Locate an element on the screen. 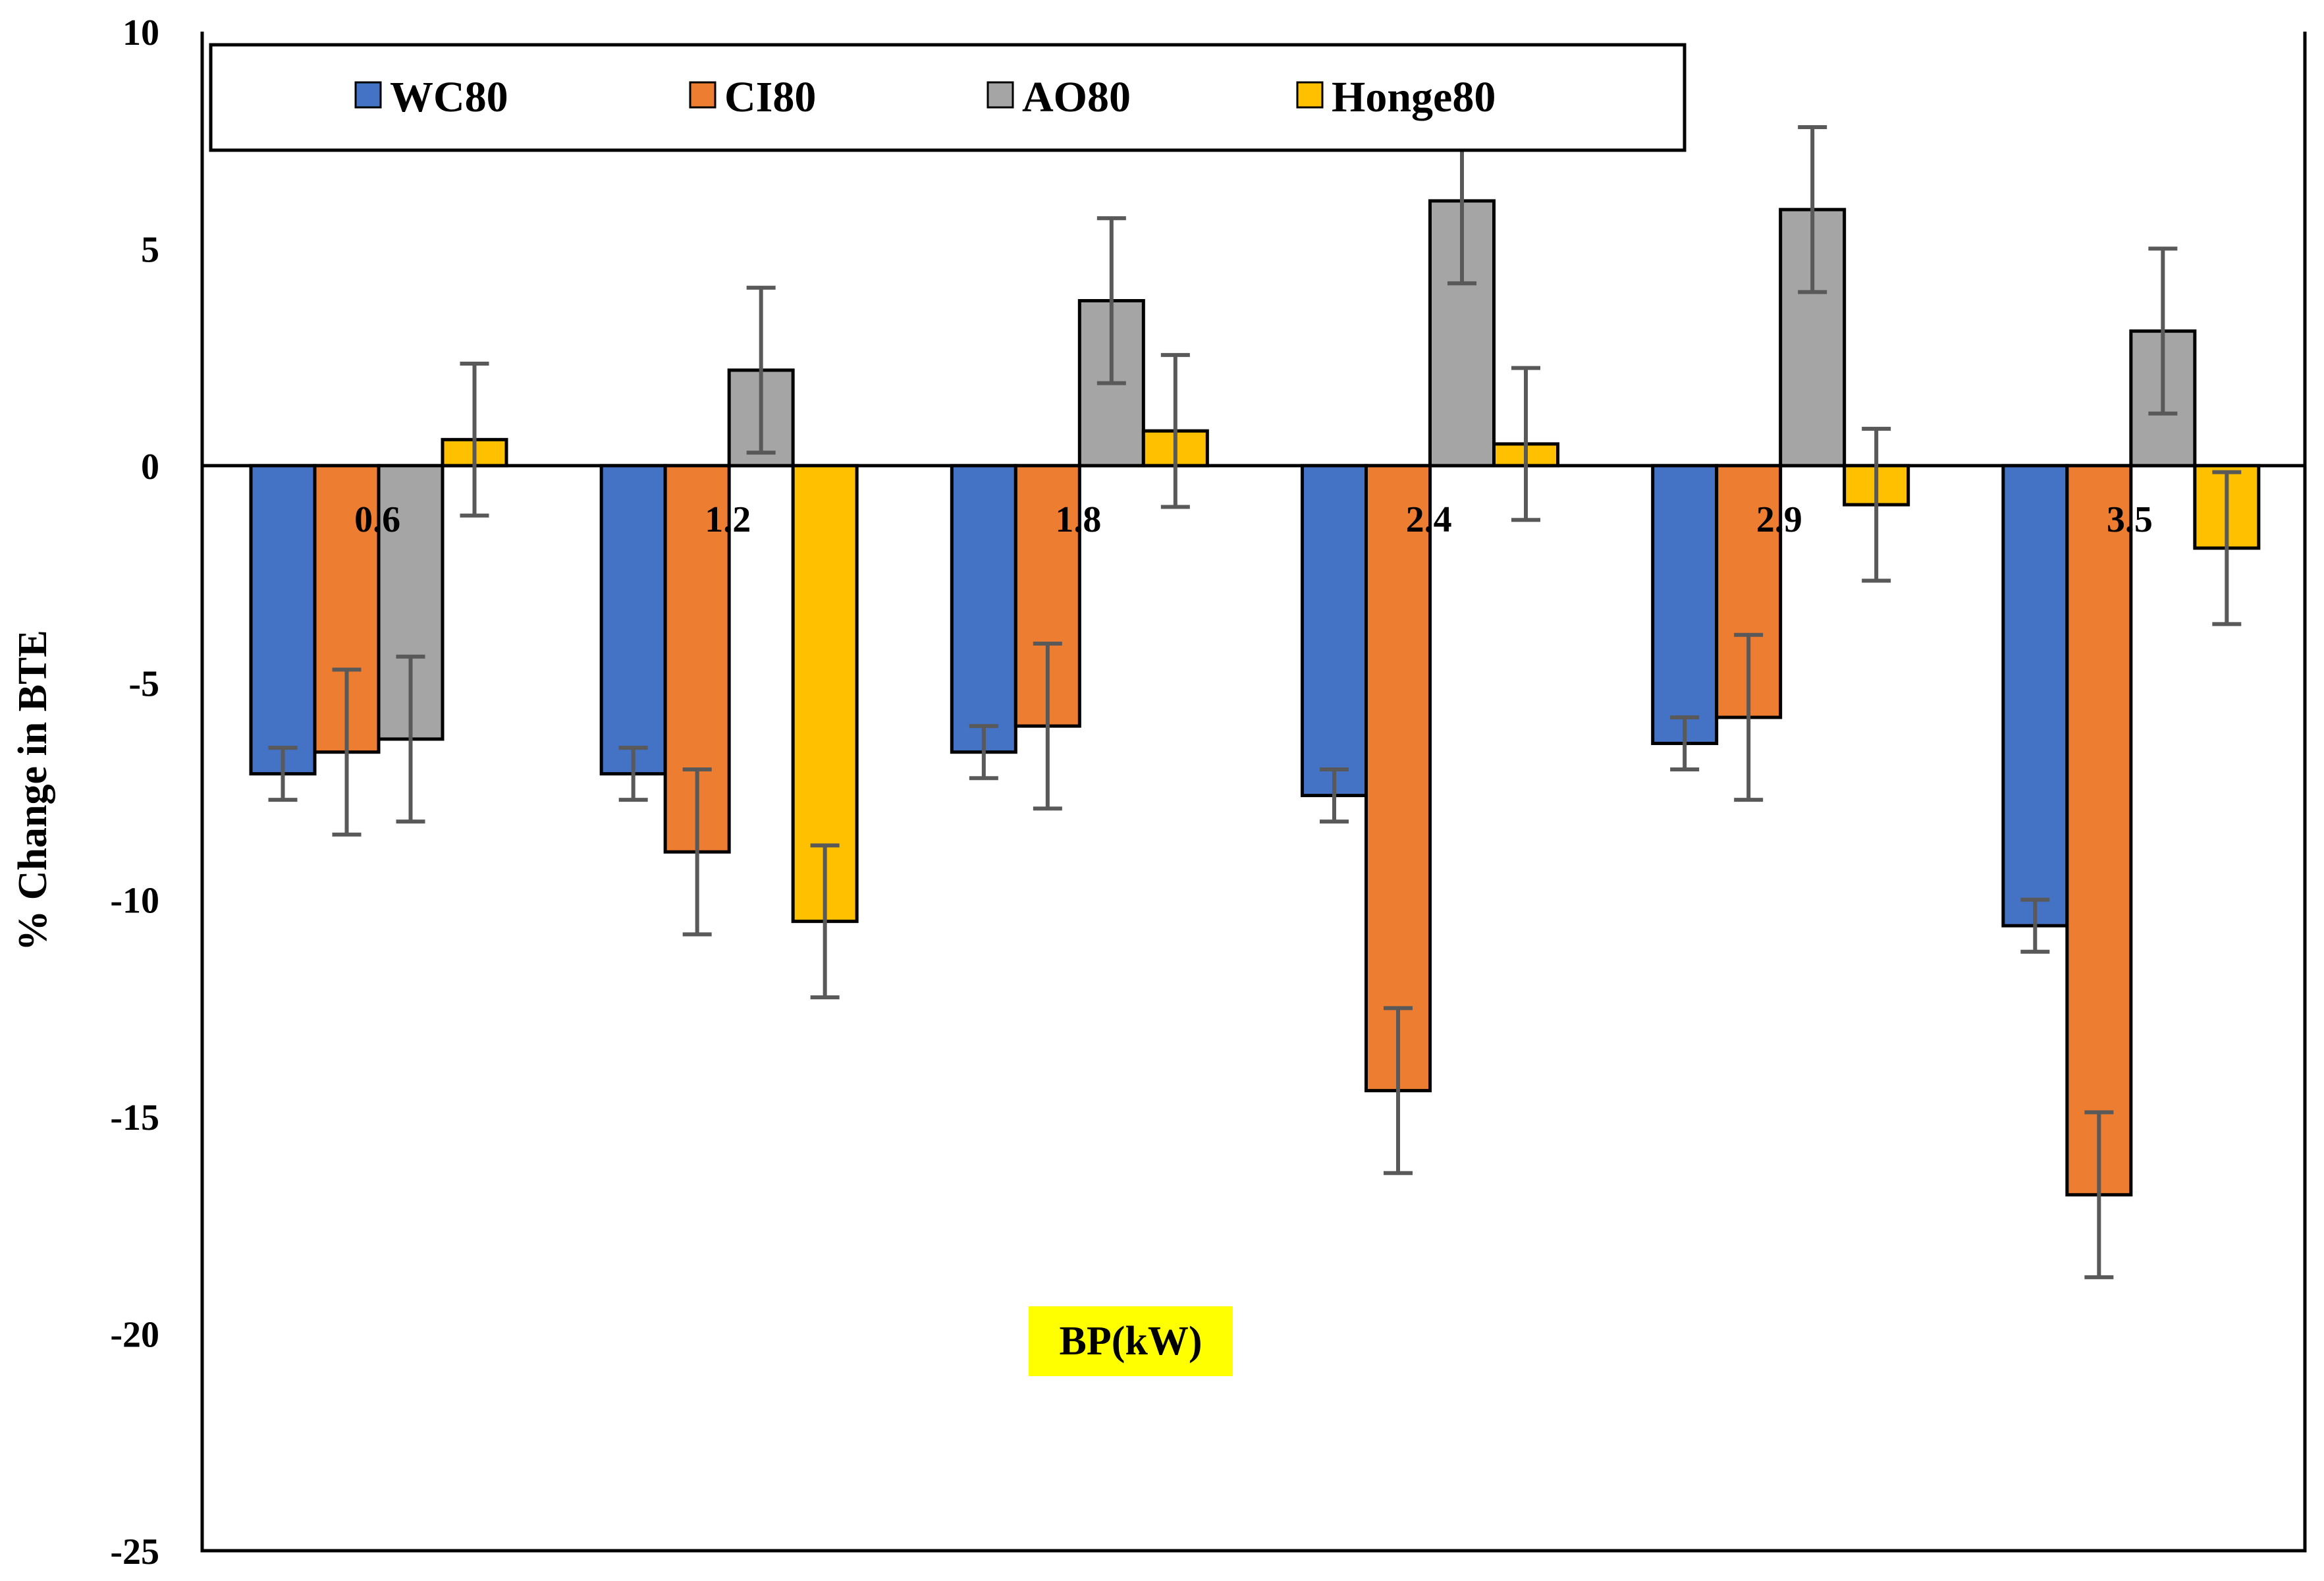 This screenshot has width=2324, height=1581. error-bar-wc80-3.5 is located at coordinates (2035, 925).